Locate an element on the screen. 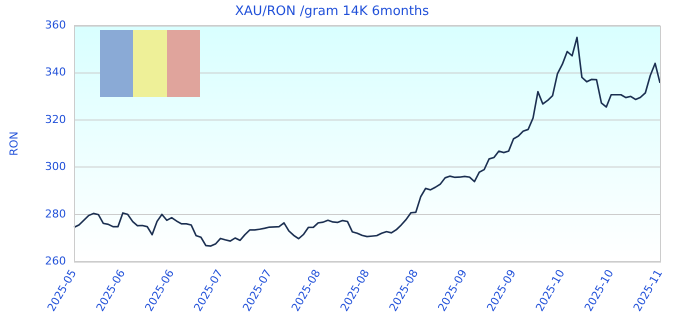 This screenshot has width=680, height=320. y-tick-label: 280 is located at coordinates (55, 213).